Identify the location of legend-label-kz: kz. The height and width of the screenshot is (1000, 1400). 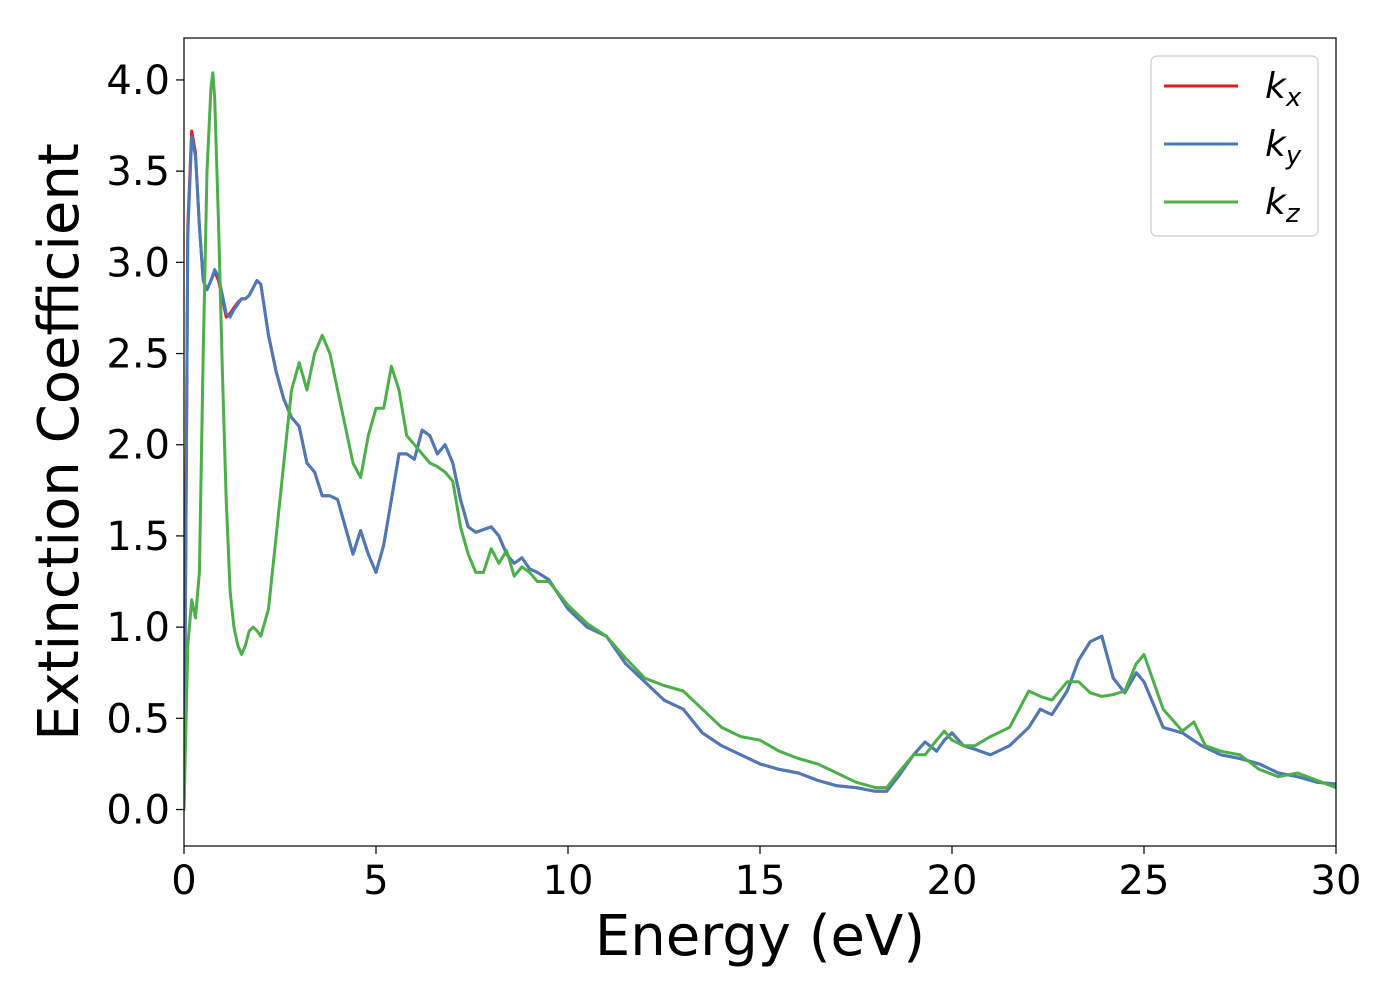
(1283, 205).